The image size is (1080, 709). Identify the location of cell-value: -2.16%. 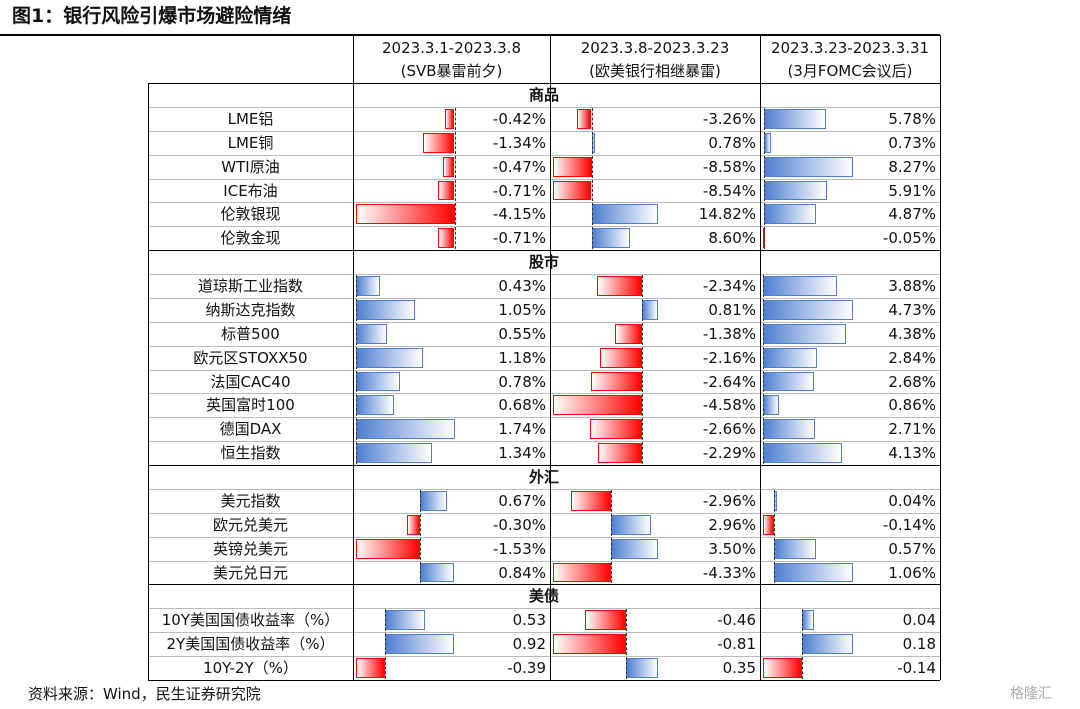
(729, 357).